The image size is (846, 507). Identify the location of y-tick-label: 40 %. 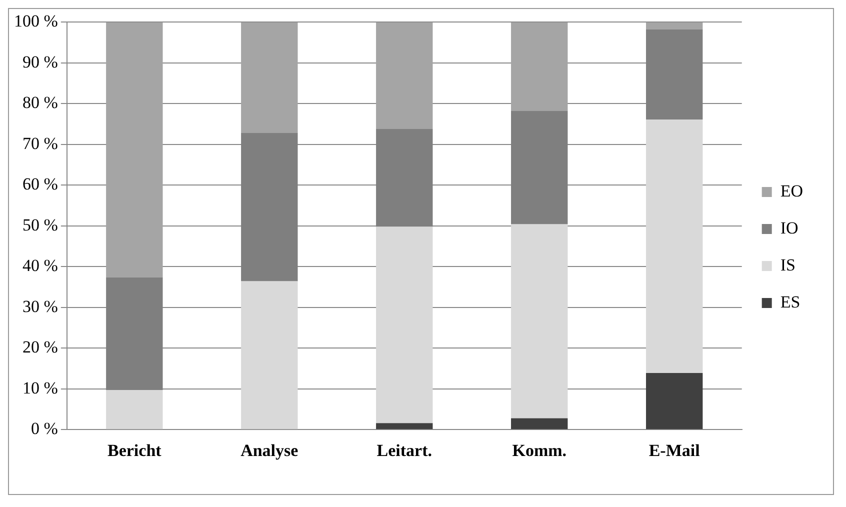
(40, 266).